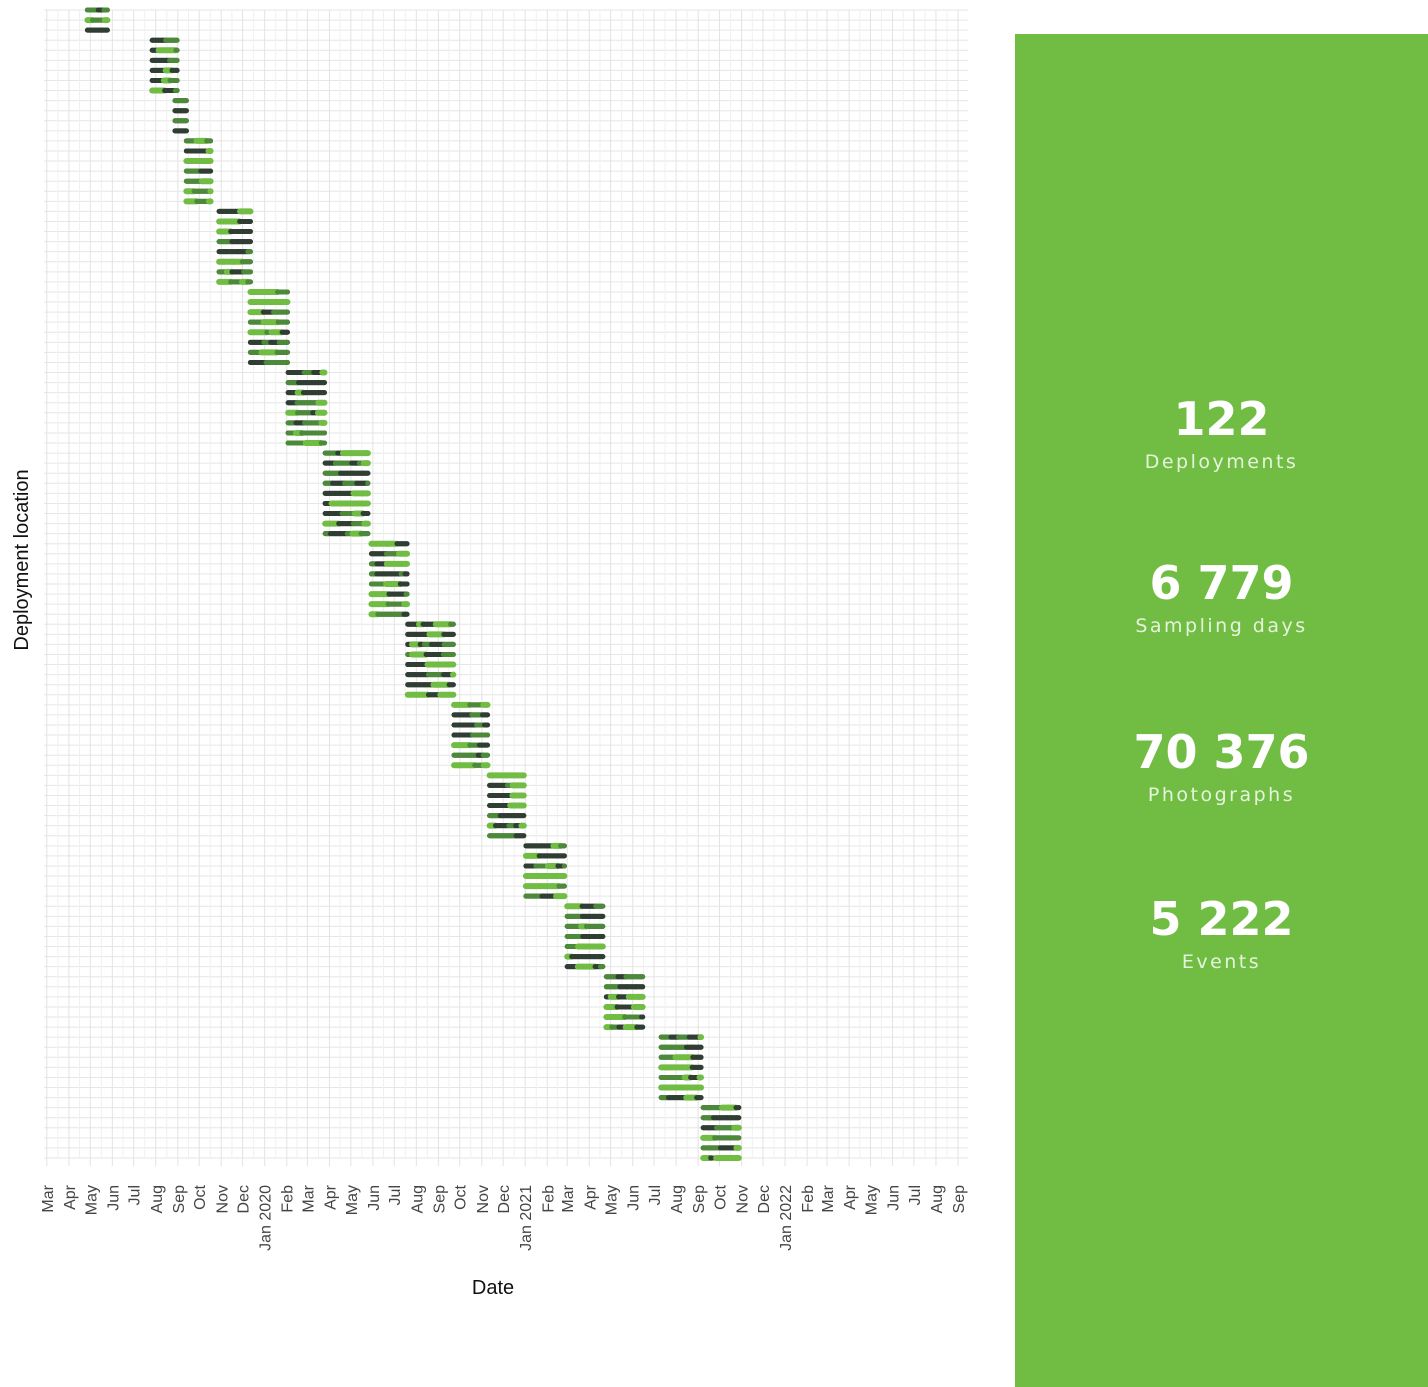 The image size is (1428, 1387). I want to click on stat-value: 6 779, so click(1221, 583).